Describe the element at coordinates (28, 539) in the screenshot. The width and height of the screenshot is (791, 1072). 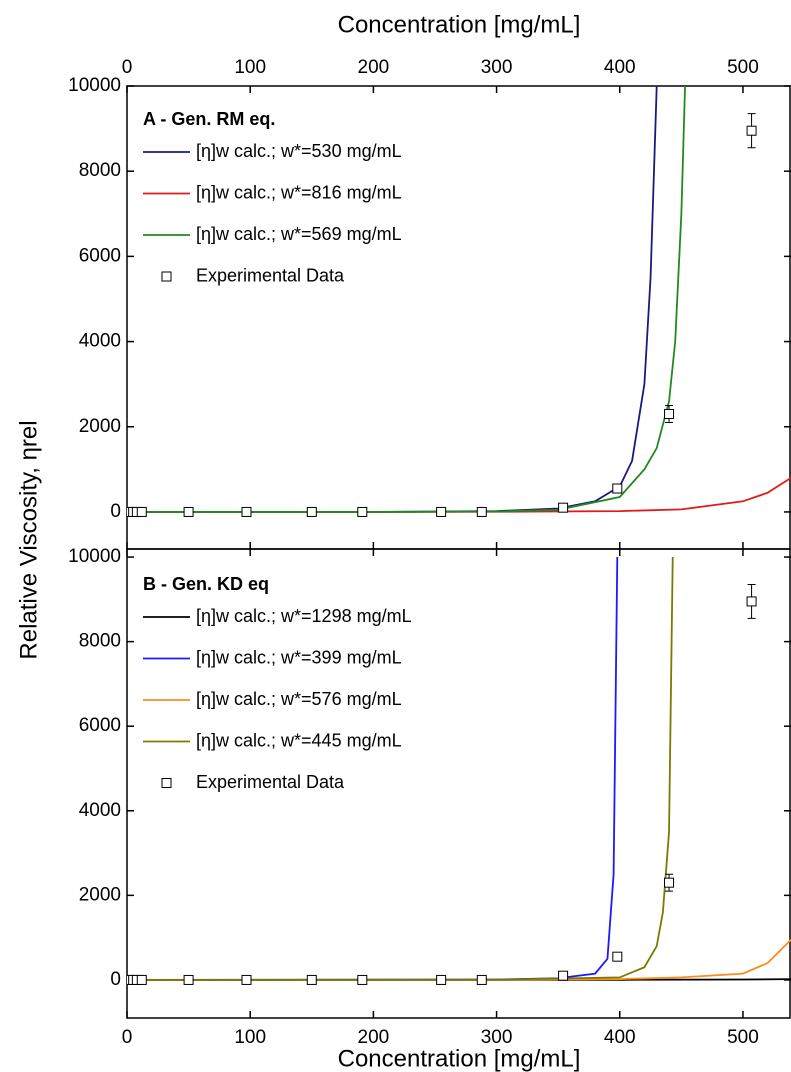
I see `y-axis-label: Relative Viscosity, ηrel` at that location.